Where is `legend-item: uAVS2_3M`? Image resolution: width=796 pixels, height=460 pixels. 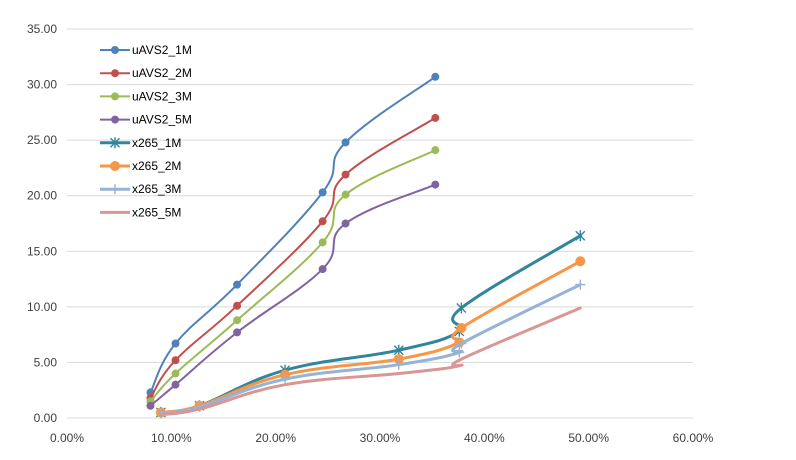 legend-item: uAVS2_3M is located at coordinates (146, 96).